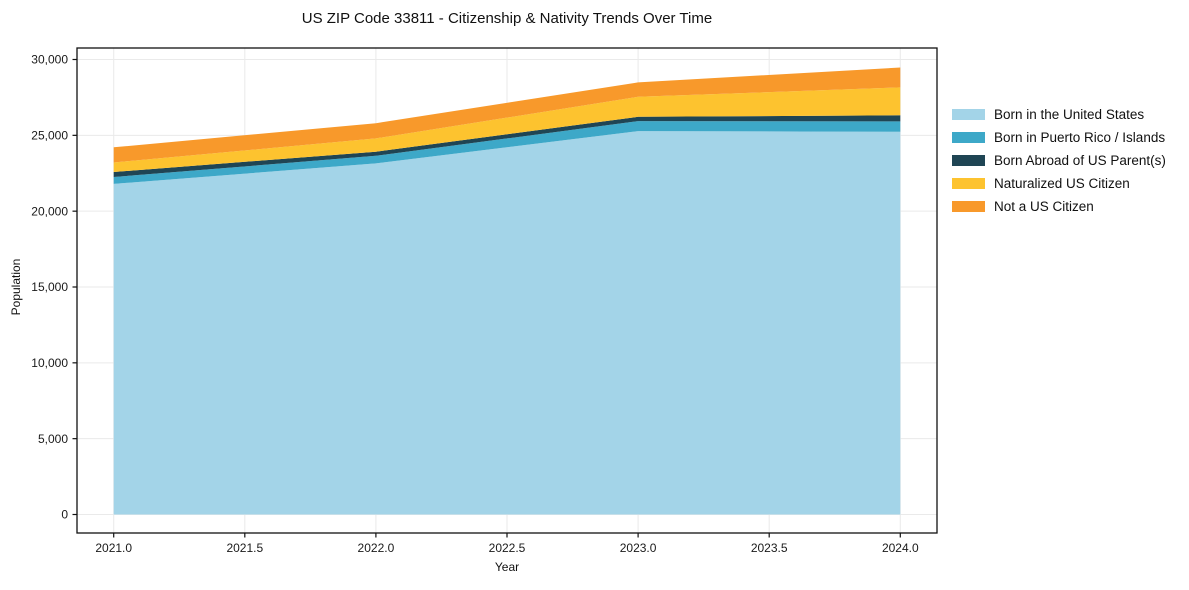  What do you see at coordinates (64, 515) in the screenshot?
I see `y-tick-label: 0` at bounding box center [64, 515].